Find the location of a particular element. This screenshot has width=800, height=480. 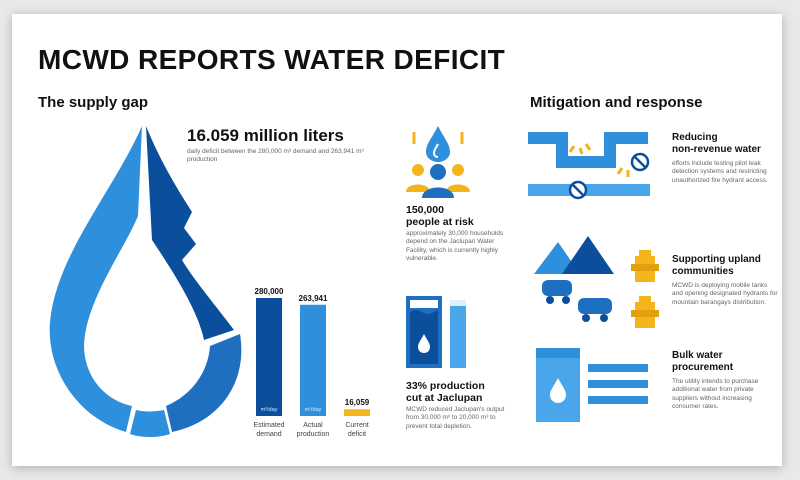

mountain-tank-icon is located at coordinates (574, 279).